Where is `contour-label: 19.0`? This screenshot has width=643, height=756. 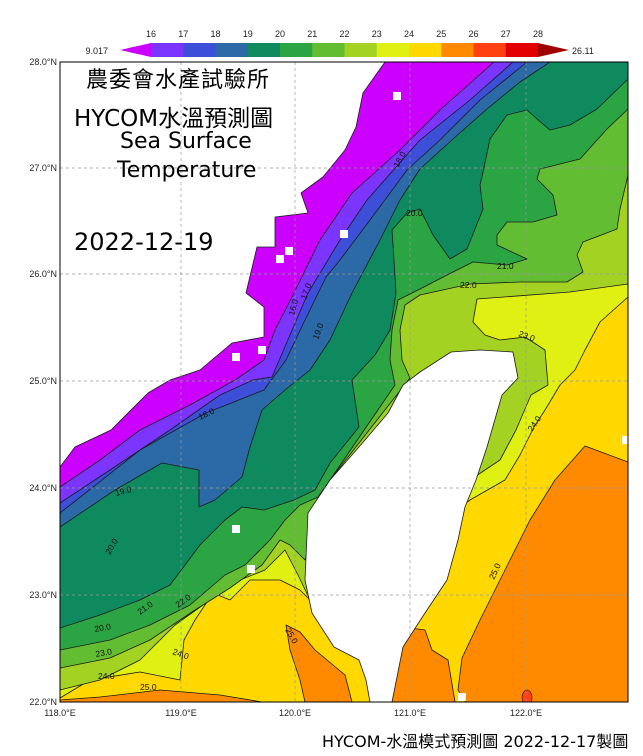 contour-label: 19.0 is located at coordinates (123, 491).